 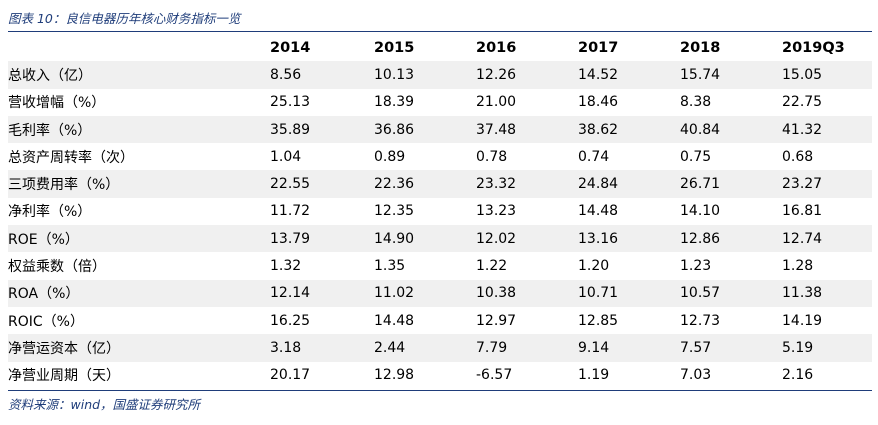 What do you see at coordinates (492, 156) in the screenshot?
I see `table-cell: 0.78` at bounding box center [492, 156].